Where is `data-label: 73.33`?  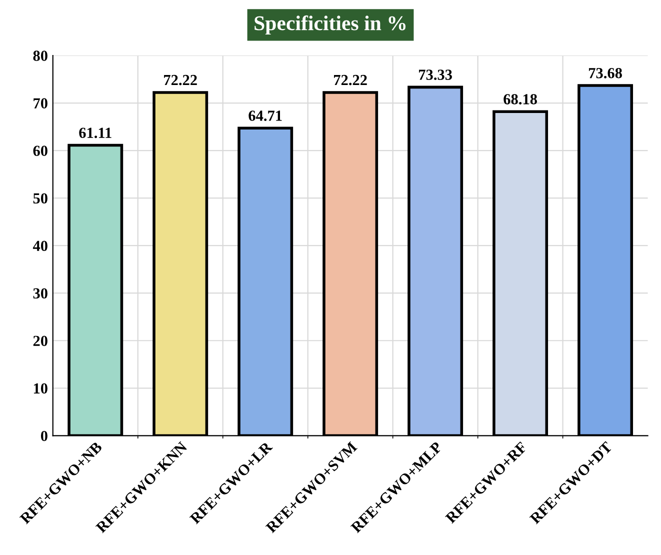 data-label: 73.33 is located at coordinates (435, 75).